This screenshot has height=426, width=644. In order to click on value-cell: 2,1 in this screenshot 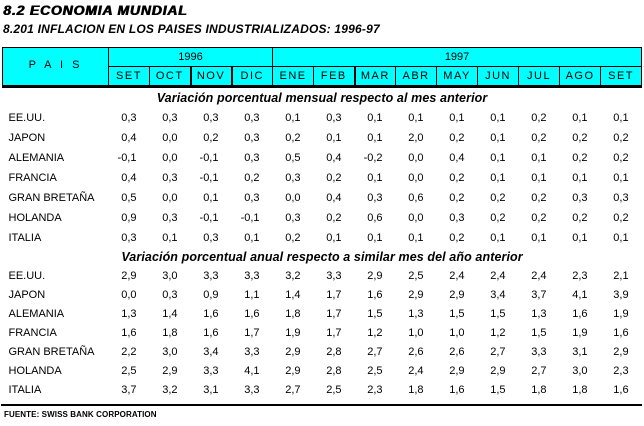, I will do `click(621, 276)`.